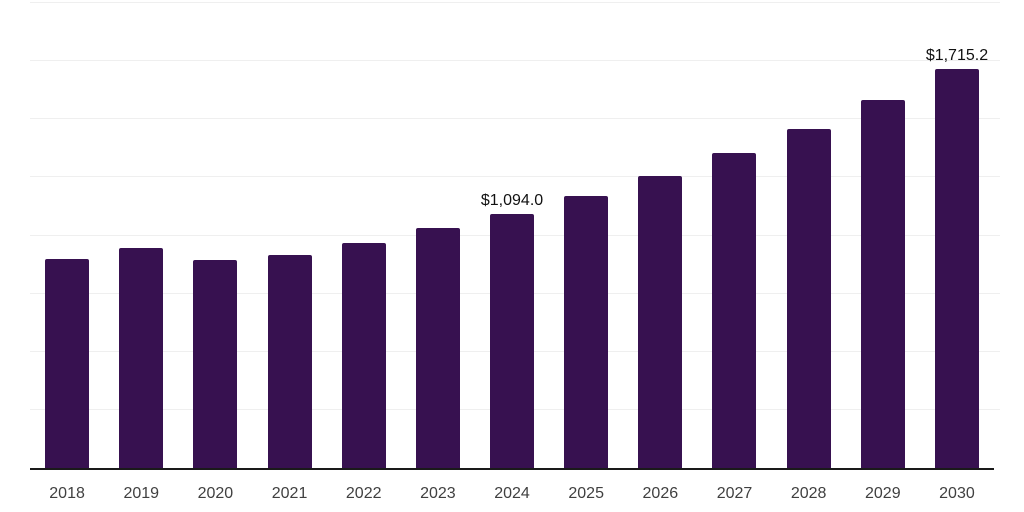  Describe the element at coordinates (363, 493) in the screenshot. I see `x-tick-label-2022: 2022` at that location.